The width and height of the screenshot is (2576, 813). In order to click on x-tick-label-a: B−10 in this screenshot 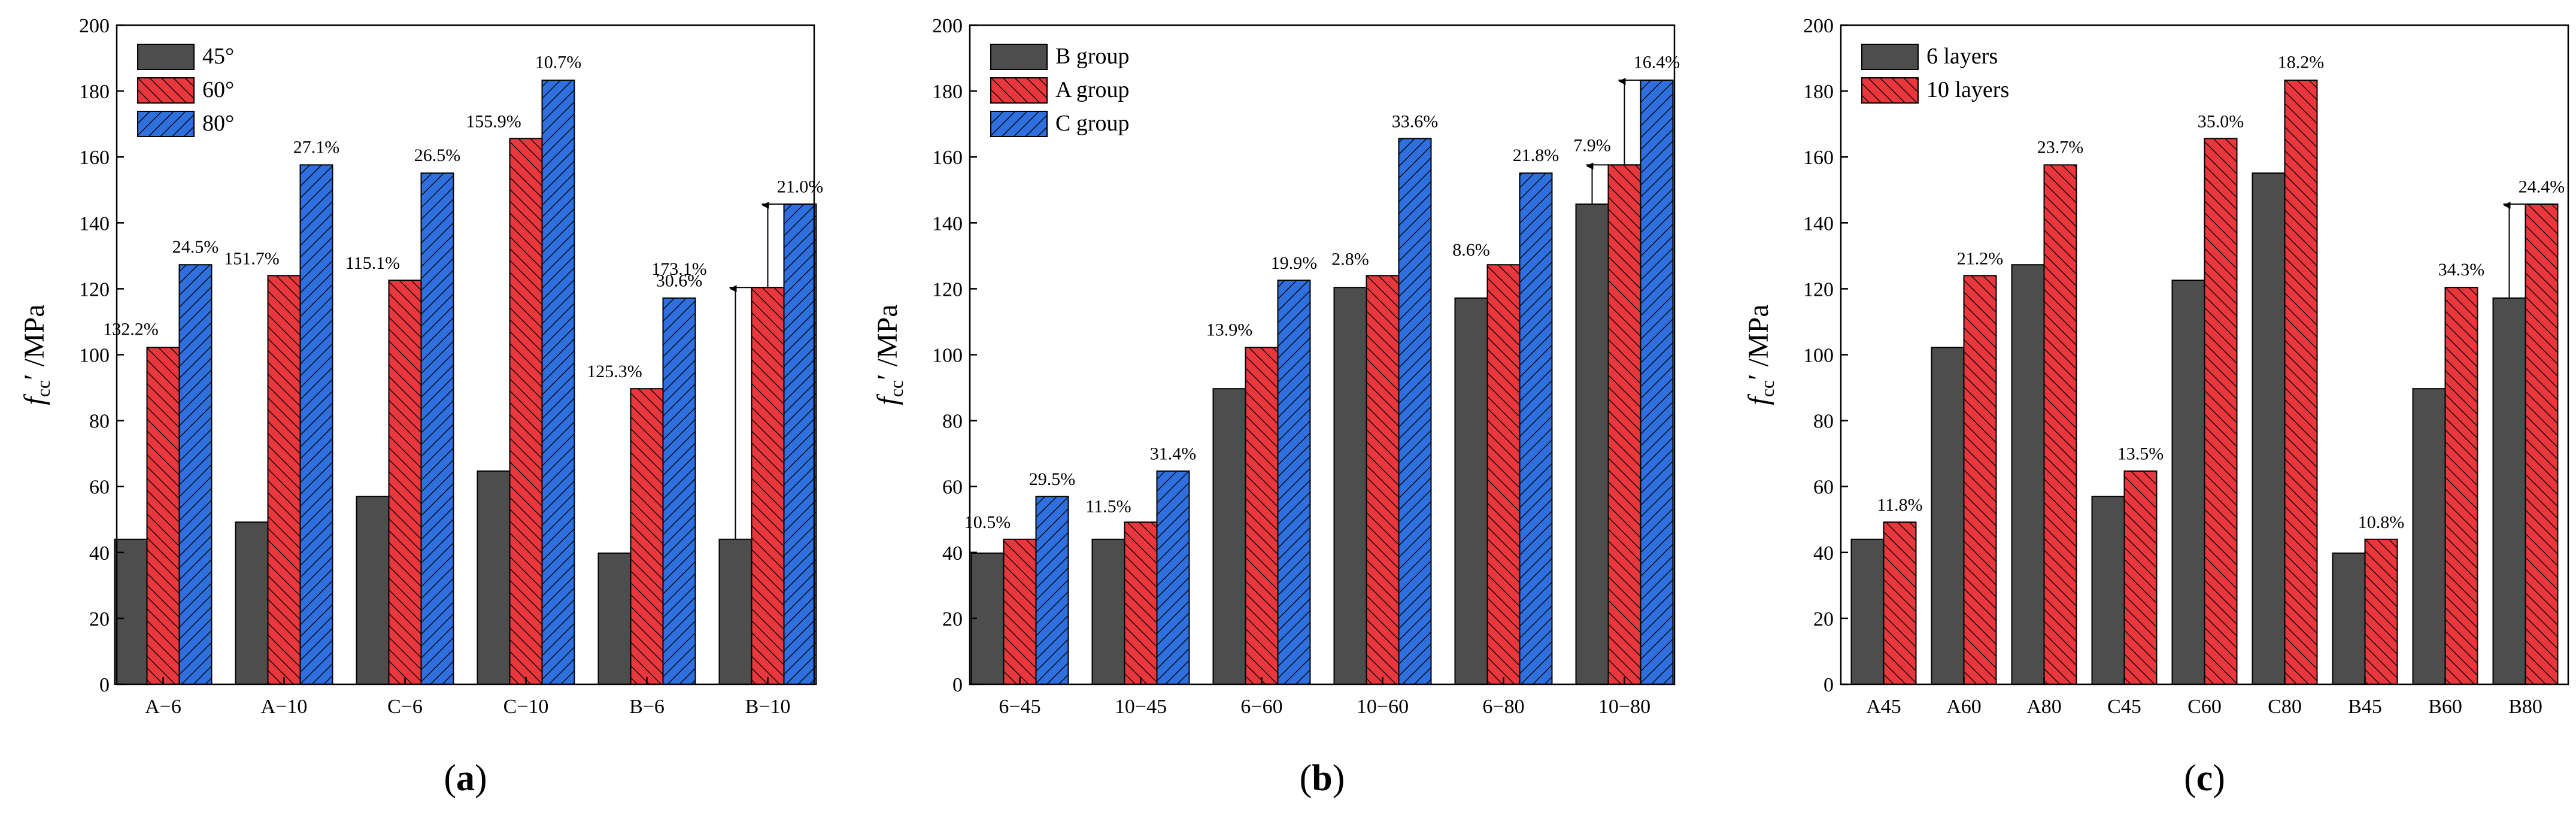, I will do `click(768, 707)`.